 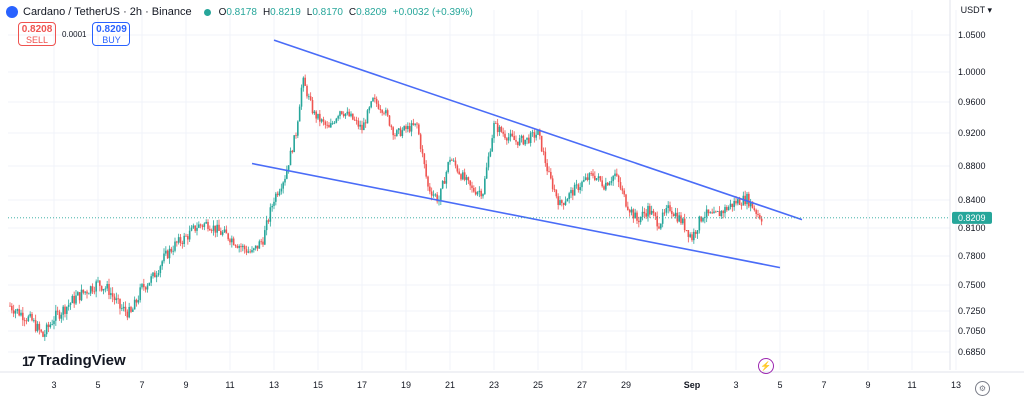 What do you see at coordinates (53, 385) in the screenshot?
I see `x-tick-label: 3` at bounding box center [53, 385].